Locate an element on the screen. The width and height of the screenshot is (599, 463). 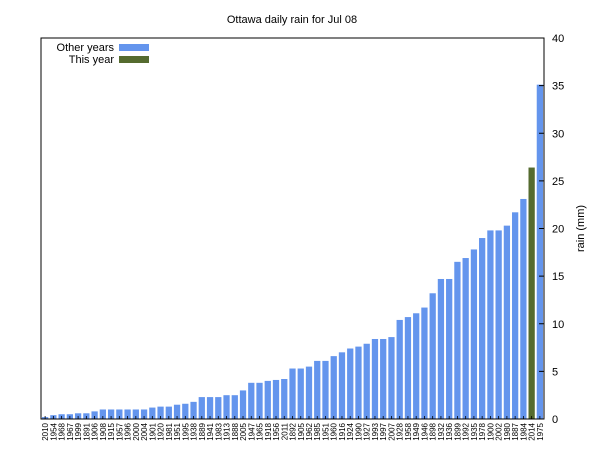
y-axis: 0 5 10 15 20 25 30 35 40 is located at coordinates (551, 229).